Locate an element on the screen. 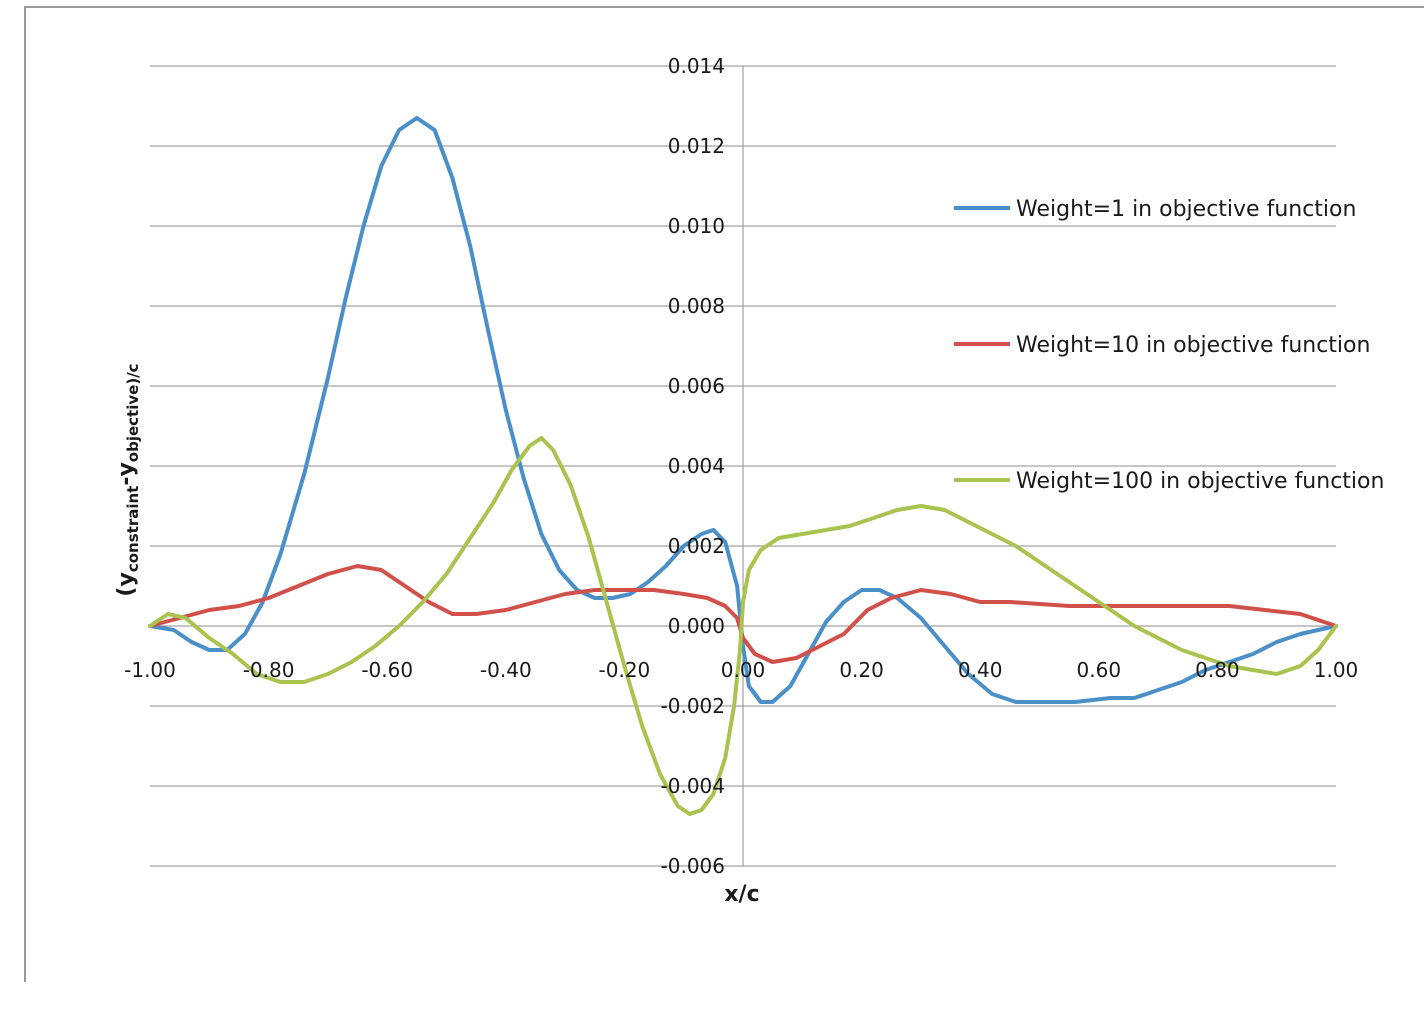 The width and height of the screenshot is (1424, 1016). y-tick-label: -0.004 is located at coordinates (693, 786).